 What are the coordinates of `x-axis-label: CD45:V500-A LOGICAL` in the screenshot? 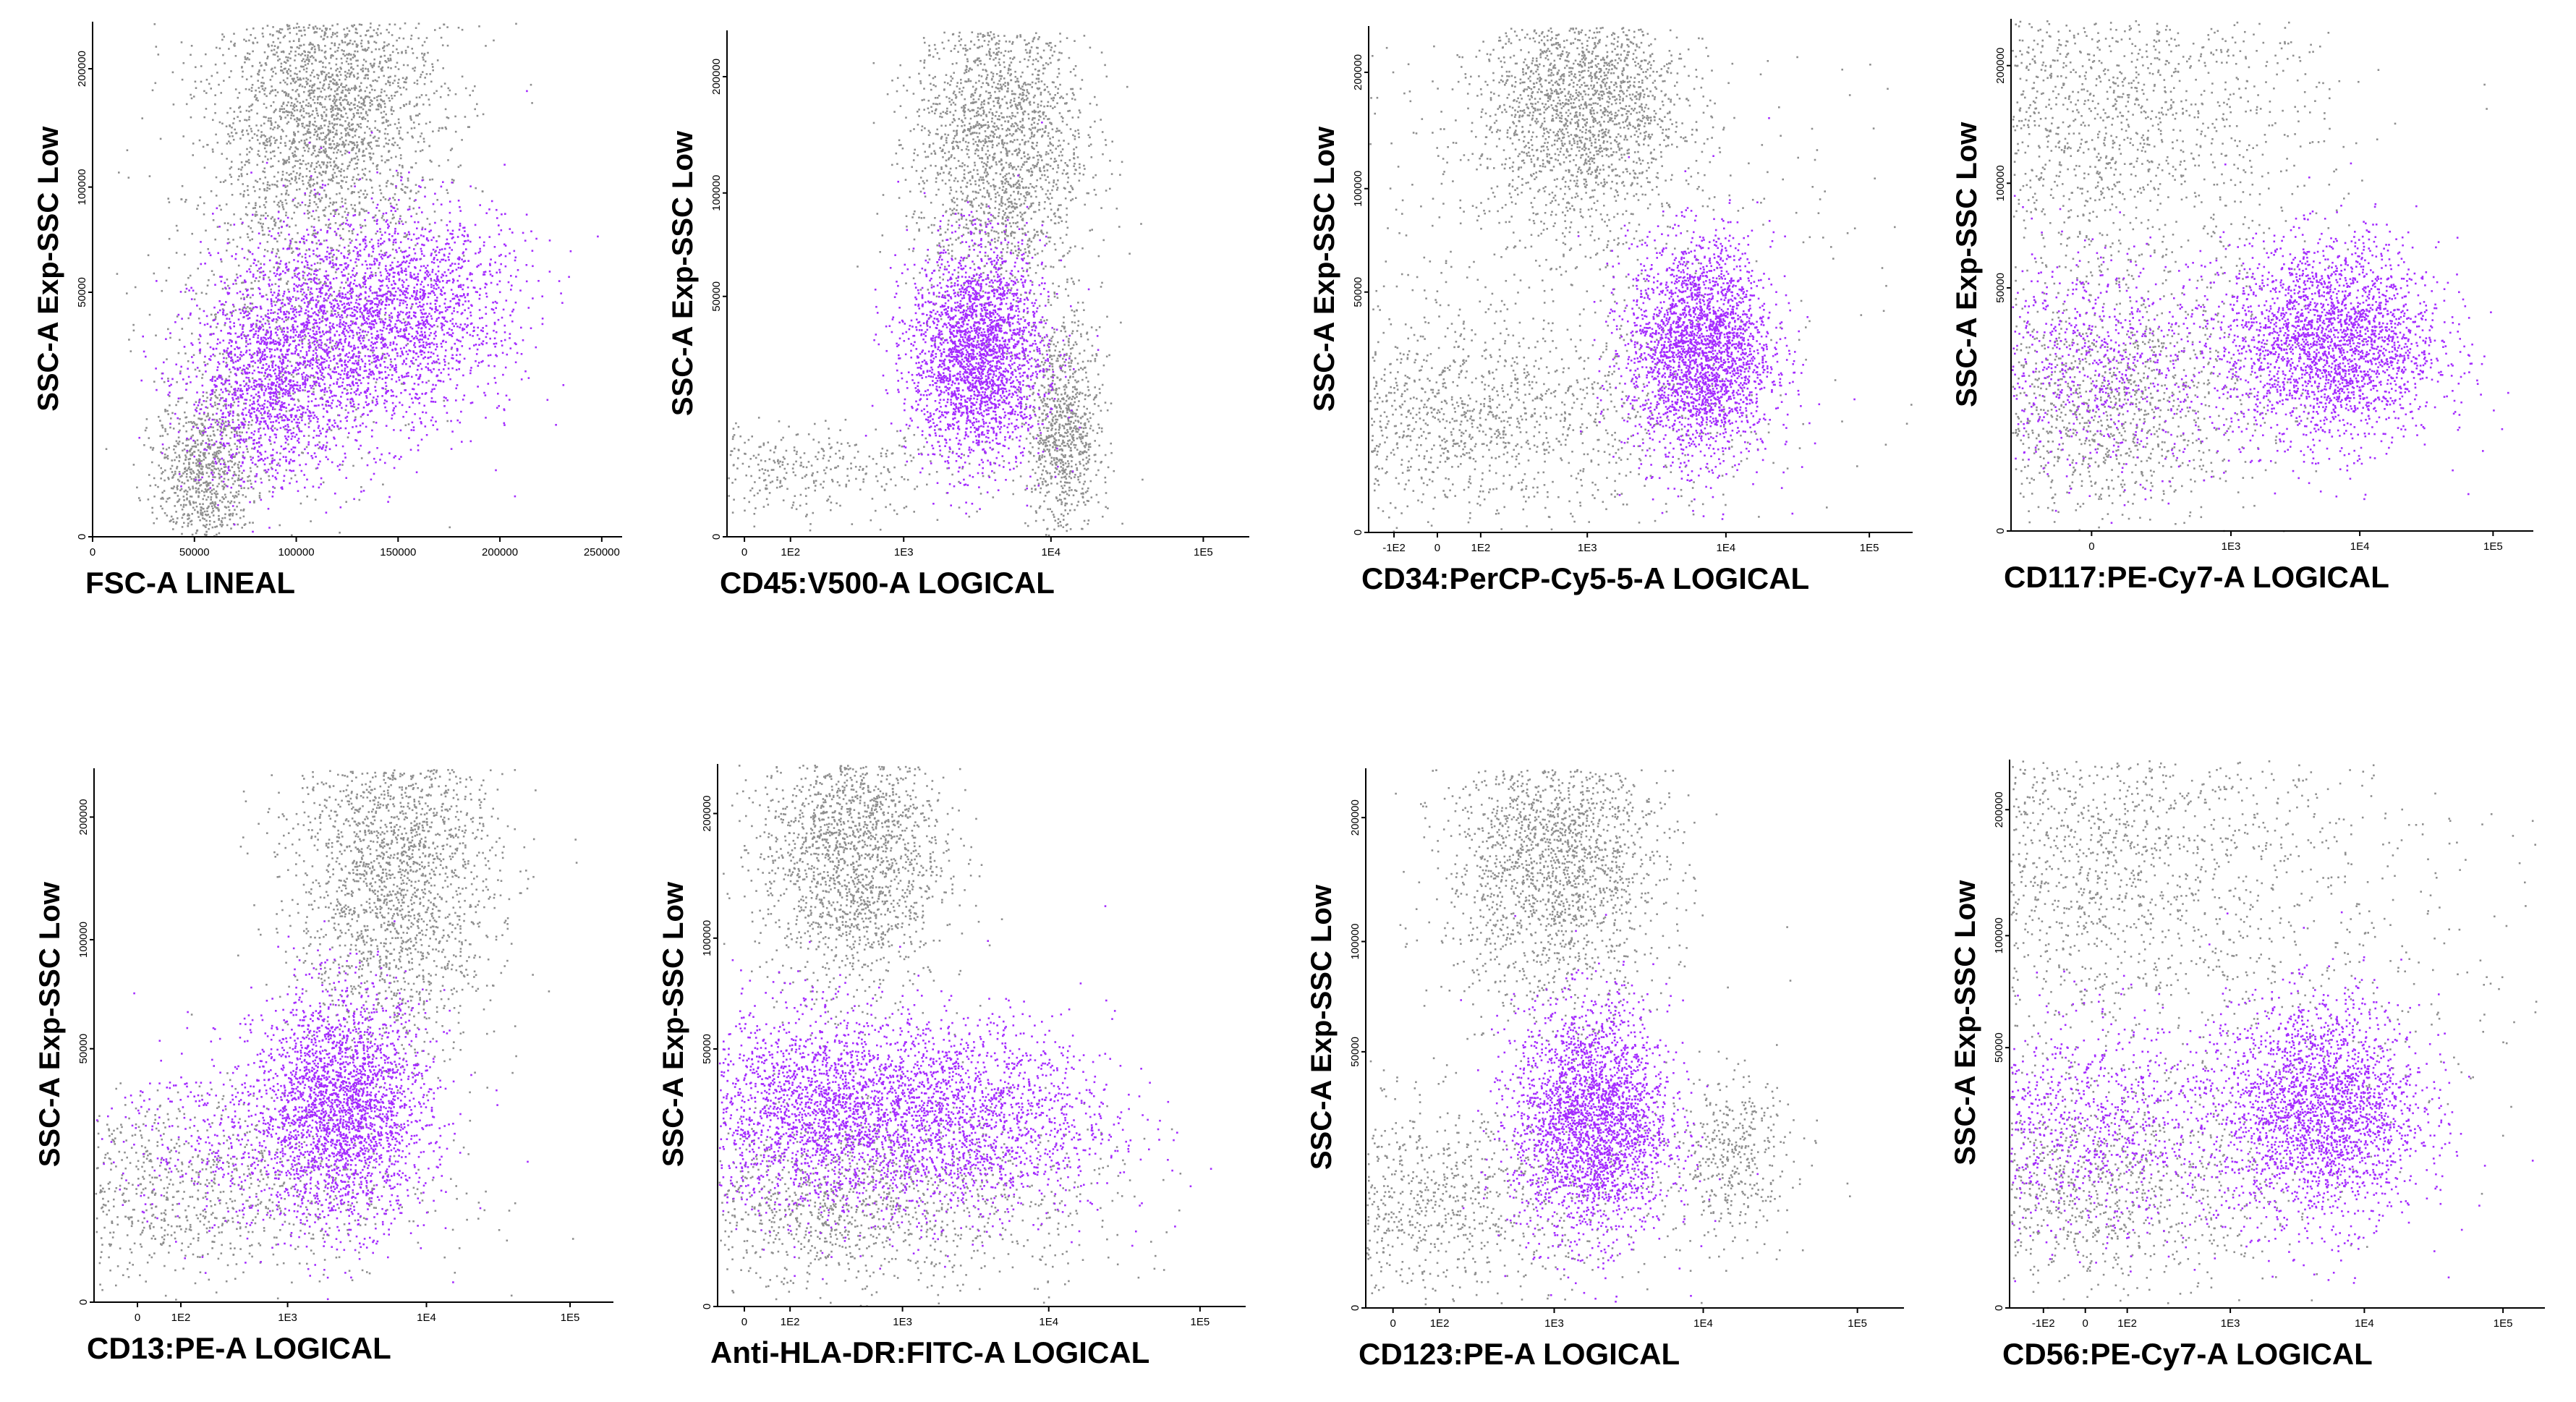 It's located at (887, 583).